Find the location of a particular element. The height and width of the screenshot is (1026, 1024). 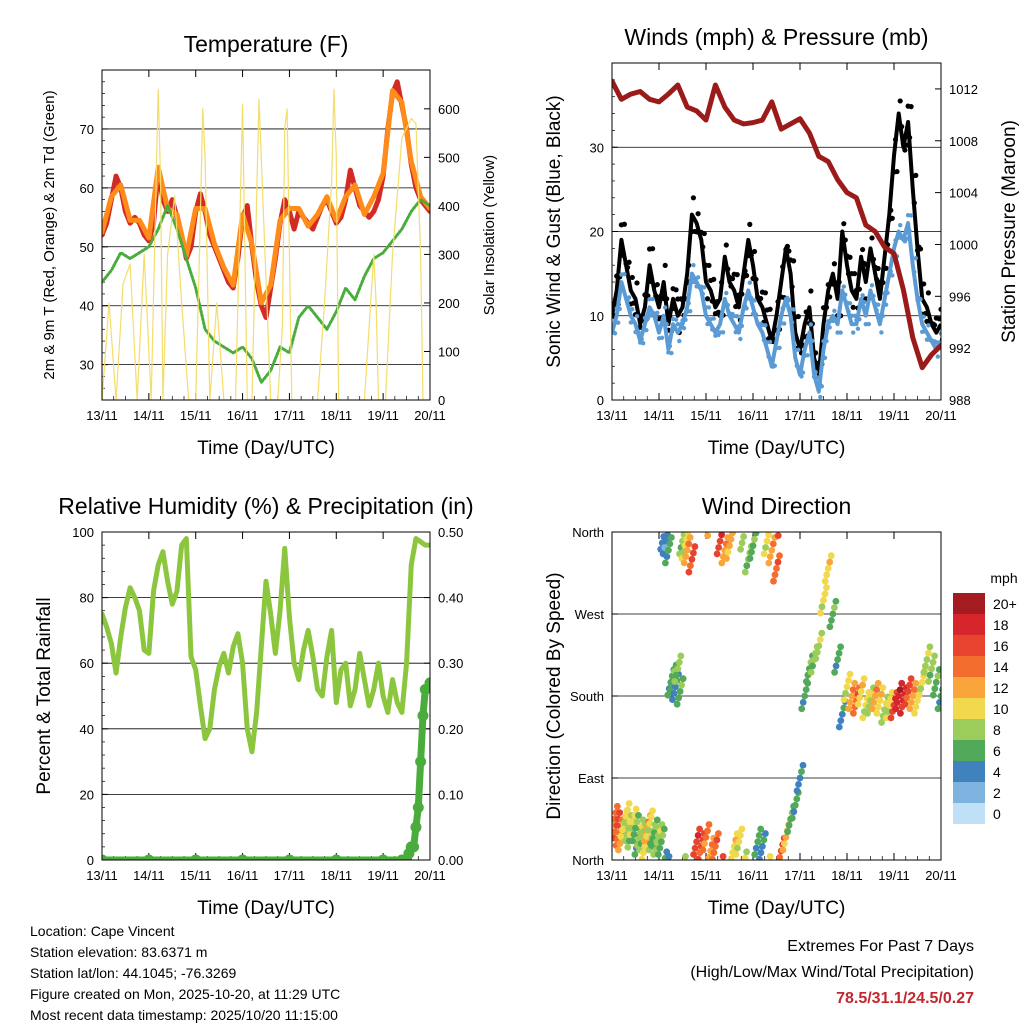

winds-y2tick-label: 1012 is located at coordinates (963, 89).